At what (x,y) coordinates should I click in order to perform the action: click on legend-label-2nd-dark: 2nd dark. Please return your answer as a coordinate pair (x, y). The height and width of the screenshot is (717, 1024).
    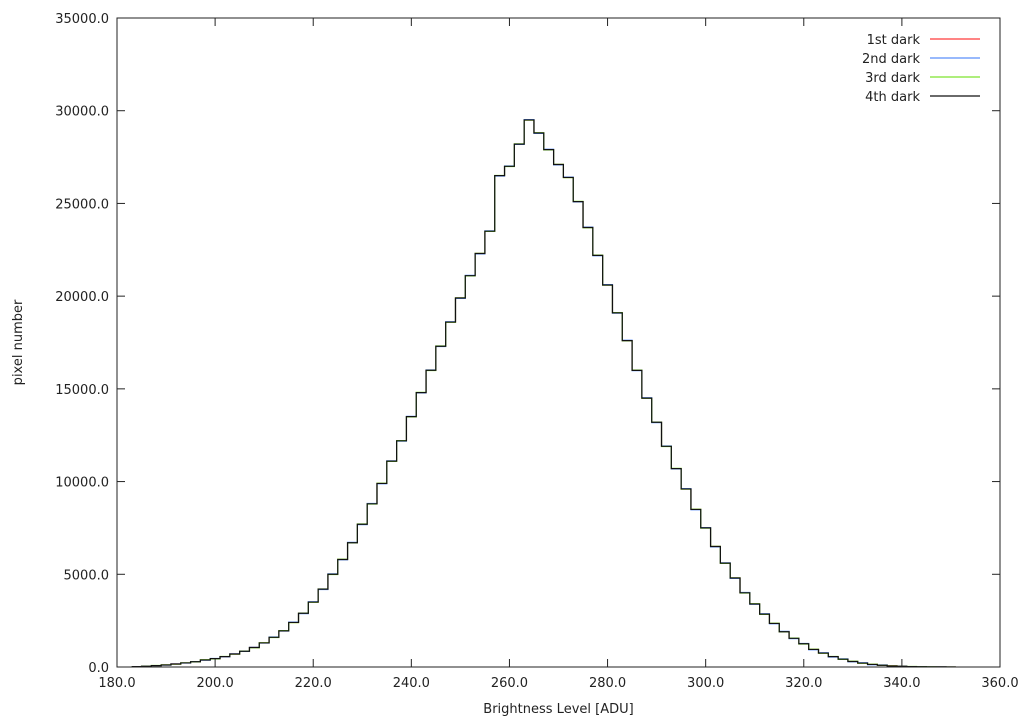
    Looking at the image, I should click on (891, 59).